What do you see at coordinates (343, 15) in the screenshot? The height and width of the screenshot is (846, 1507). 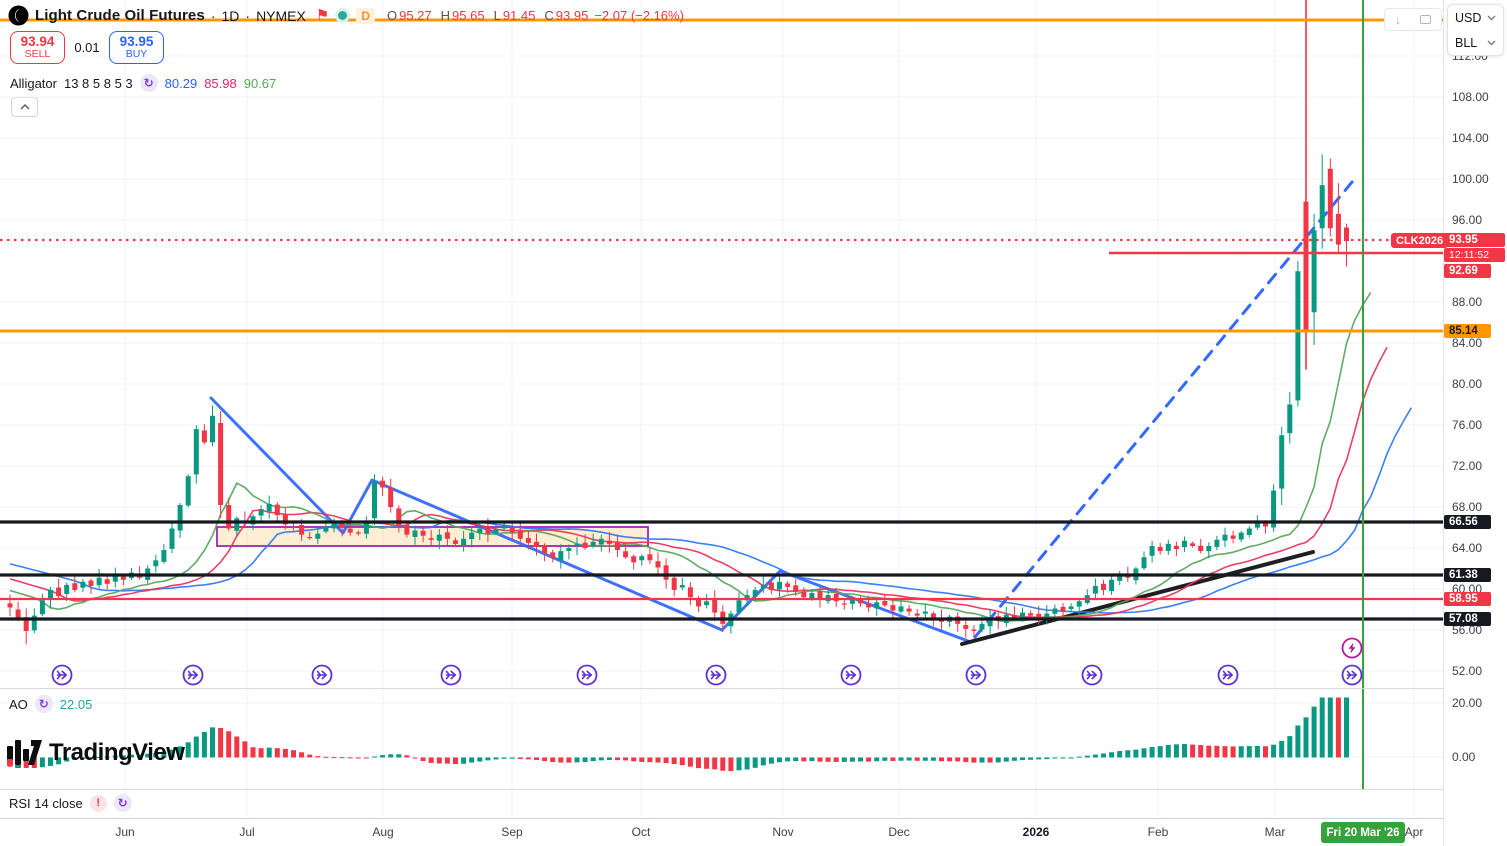 I see `alert-dot-icon` at bounding box center [343, 15].